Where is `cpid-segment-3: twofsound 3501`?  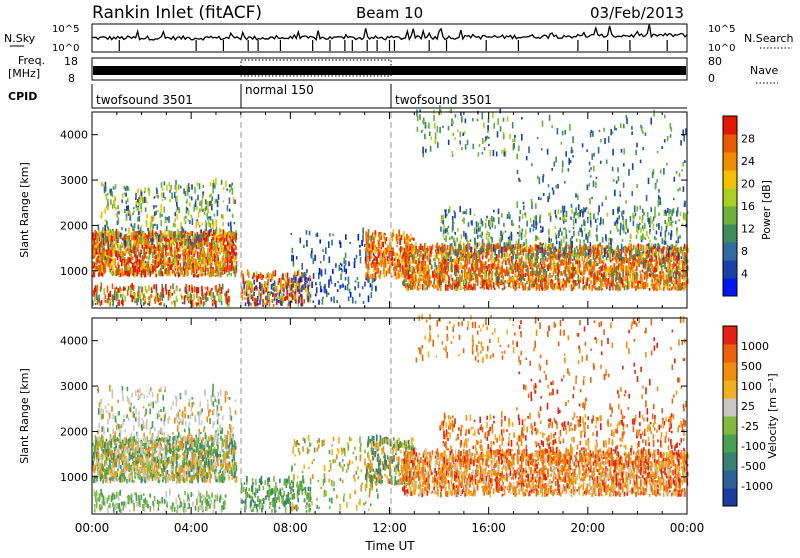
cpid-segment-3: twofsound 3501 is located at coordinates (443, 100).